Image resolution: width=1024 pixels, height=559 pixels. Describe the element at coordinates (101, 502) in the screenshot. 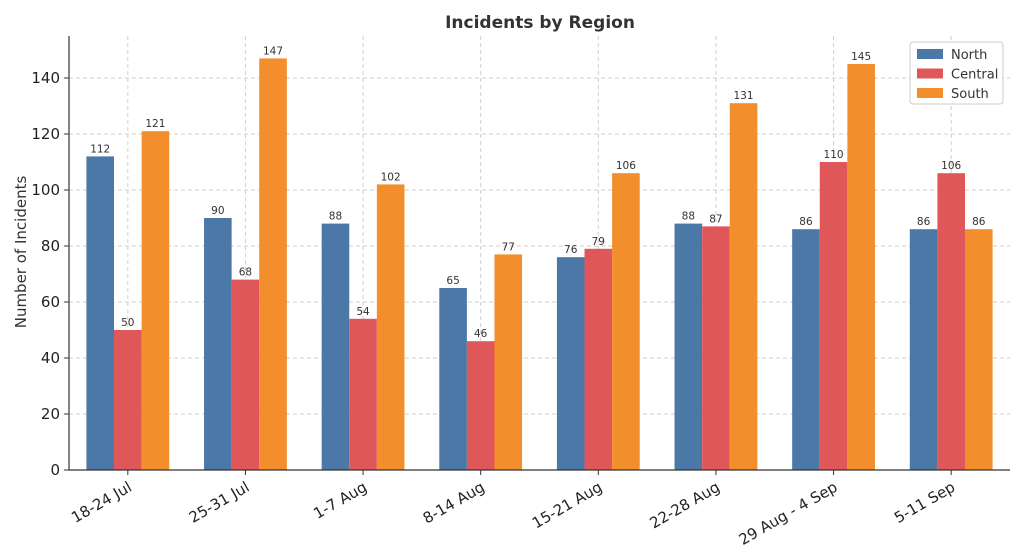

I see `x-tick-label-0: 18-24 Jul` at that location.